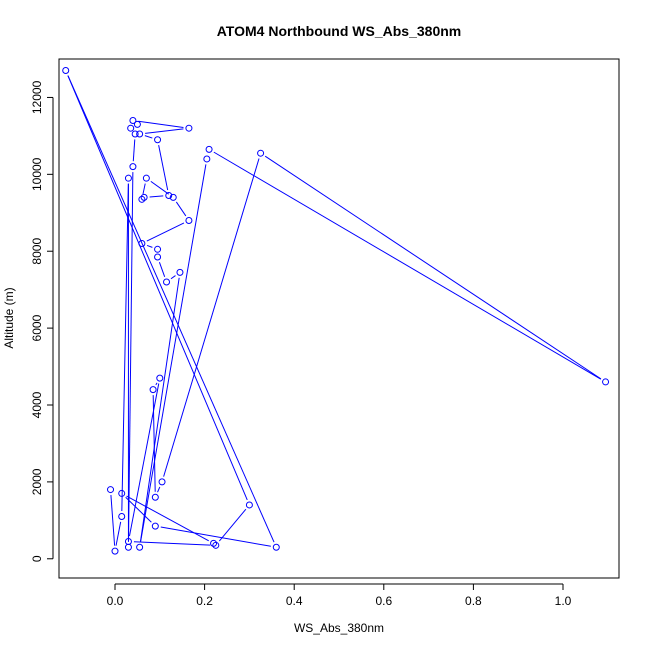  What do you see at coordinates (339, 31) in the screenshot?
I see `chart-title: ATOM4 Northbound WS_Abs_380nm` at bounding box center [339, 31].